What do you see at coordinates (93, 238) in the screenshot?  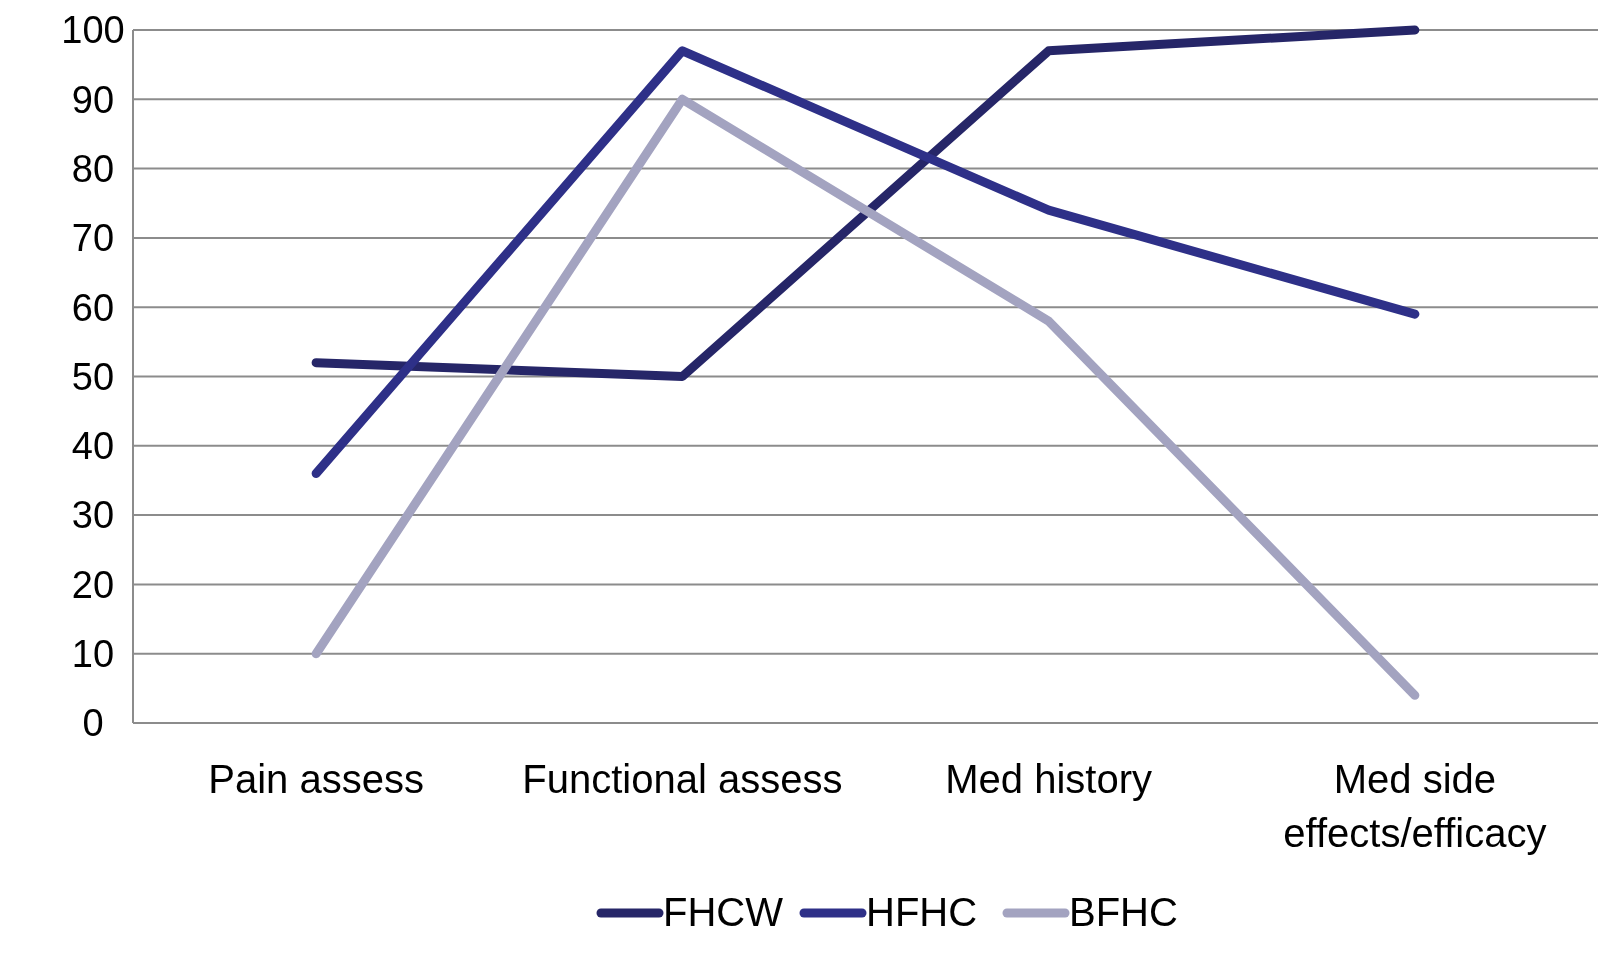 I see `y-tick-label: 70` at bounding box center [93, 238].